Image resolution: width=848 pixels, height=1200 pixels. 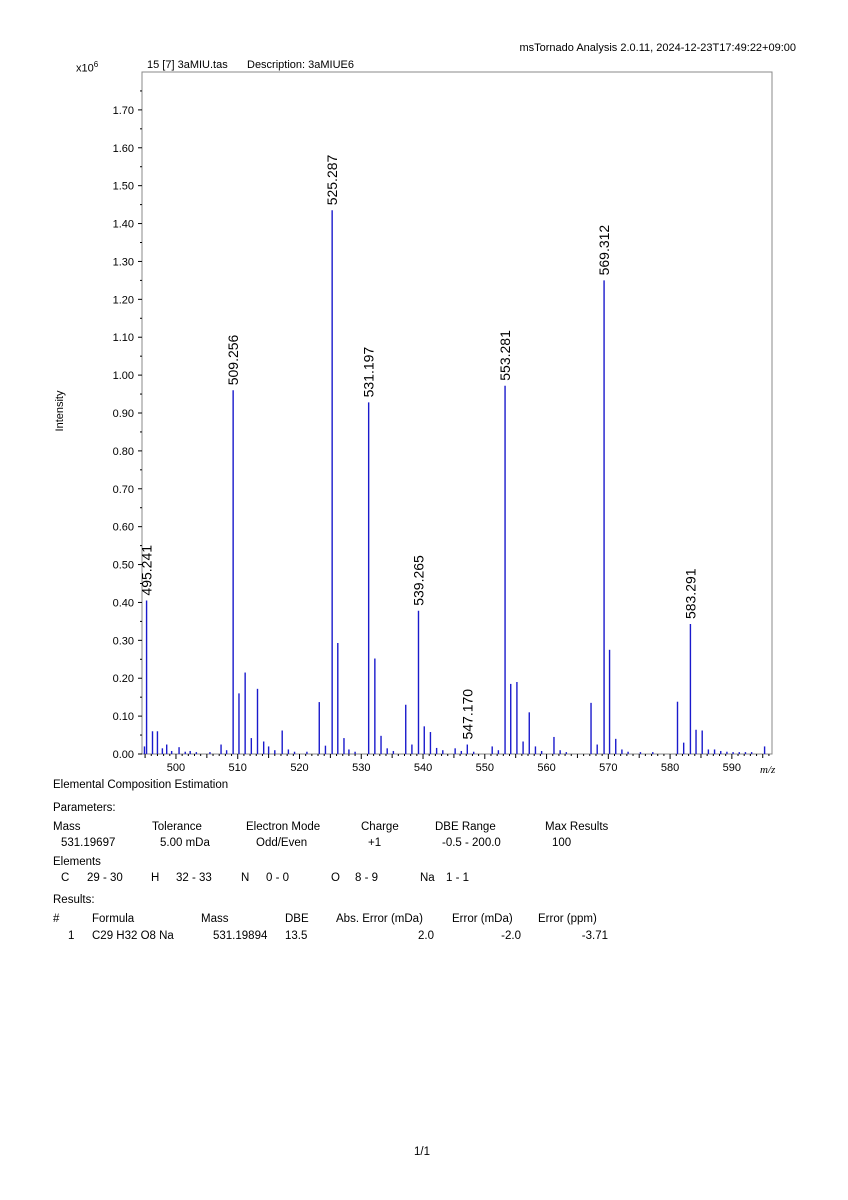 What do you see at coordinates (77, 862) in the screenshot?
I see `elements-label: Elements` at bounding box center [77, 862].